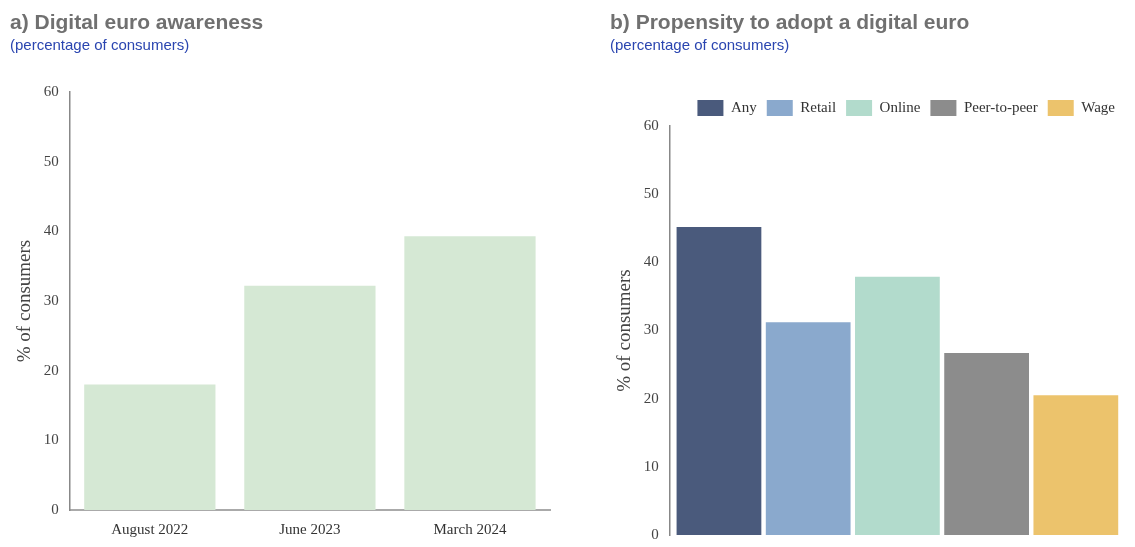 Image resolution: width=1135 pixels, height=547 pixels. What do you see at coordinates (1000, 106) in the screenshot?
I see `legend-label: Peer-to-peer` at bounding box center [1000, 106].